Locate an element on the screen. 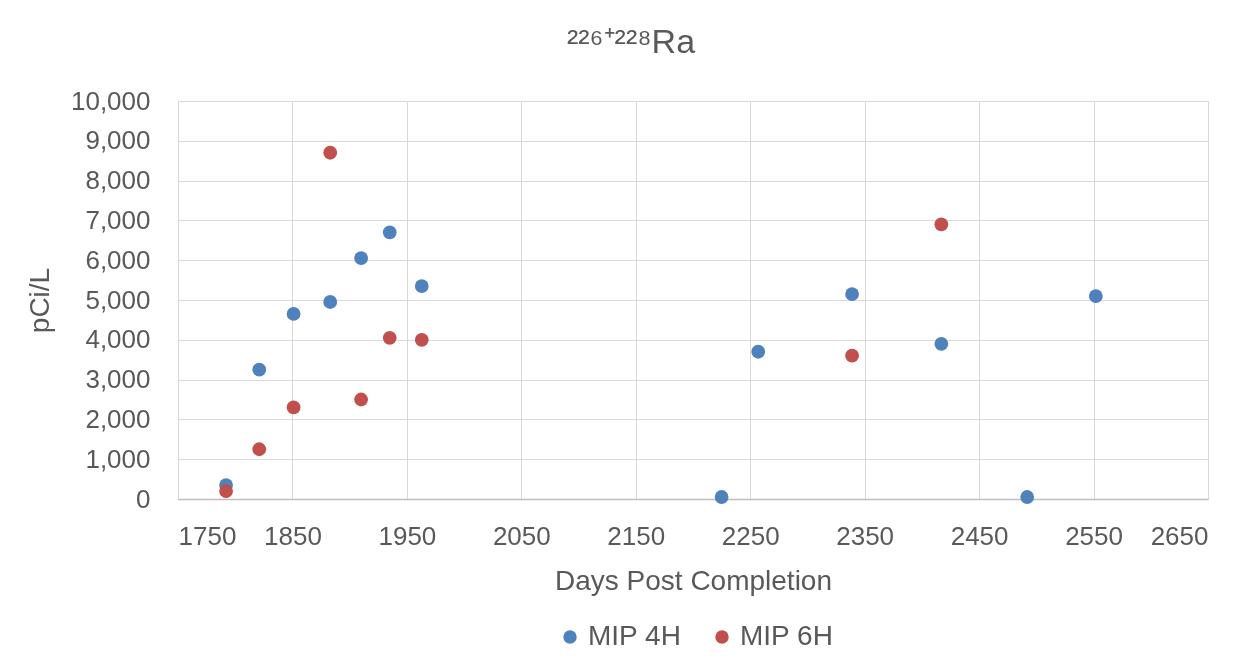 Image resolution: width=1244 pixels, height=669 pixels. y-tick-label: 0 is located at coordinates (143, 498).